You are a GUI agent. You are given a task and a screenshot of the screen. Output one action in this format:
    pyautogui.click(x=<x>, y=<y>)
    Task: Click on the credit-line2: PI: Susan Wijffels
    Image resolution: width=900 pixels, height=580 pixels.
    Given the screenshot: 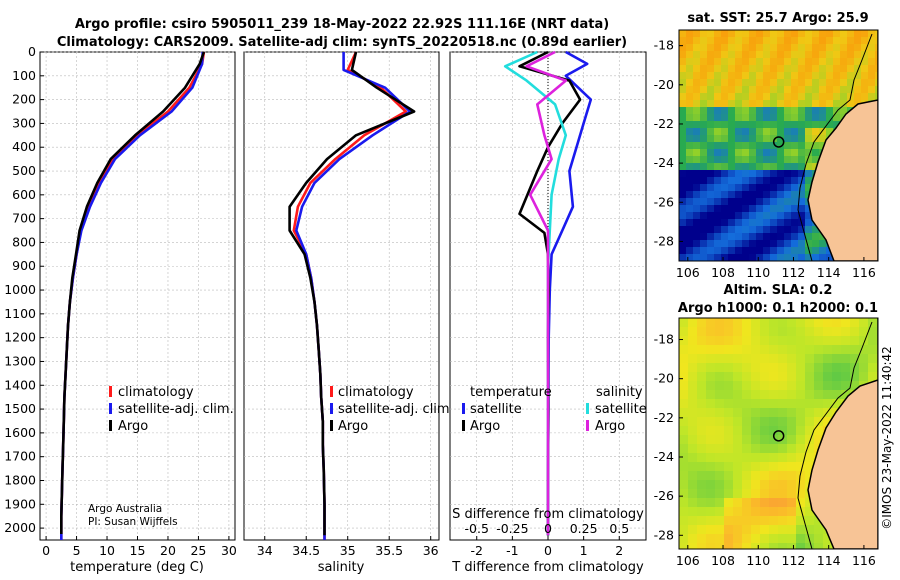 What is the action you would take?
    pyautogui.click(x=133, y=522)
    